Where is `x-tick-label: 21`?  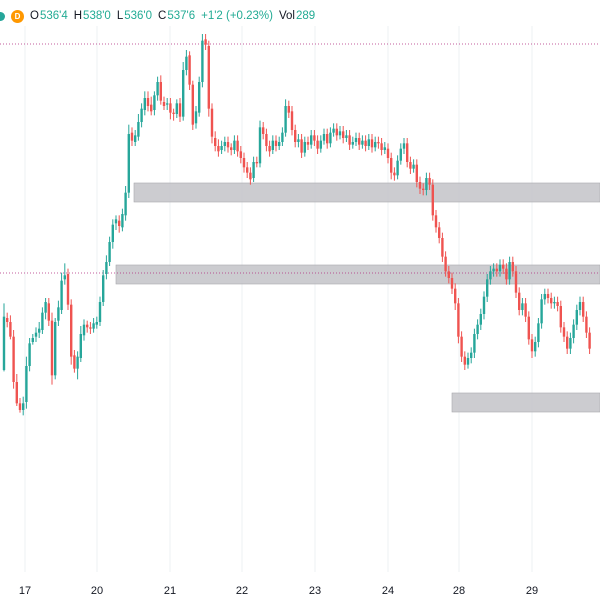
x-tick-label: 21 is located at coordinates (170, 591).